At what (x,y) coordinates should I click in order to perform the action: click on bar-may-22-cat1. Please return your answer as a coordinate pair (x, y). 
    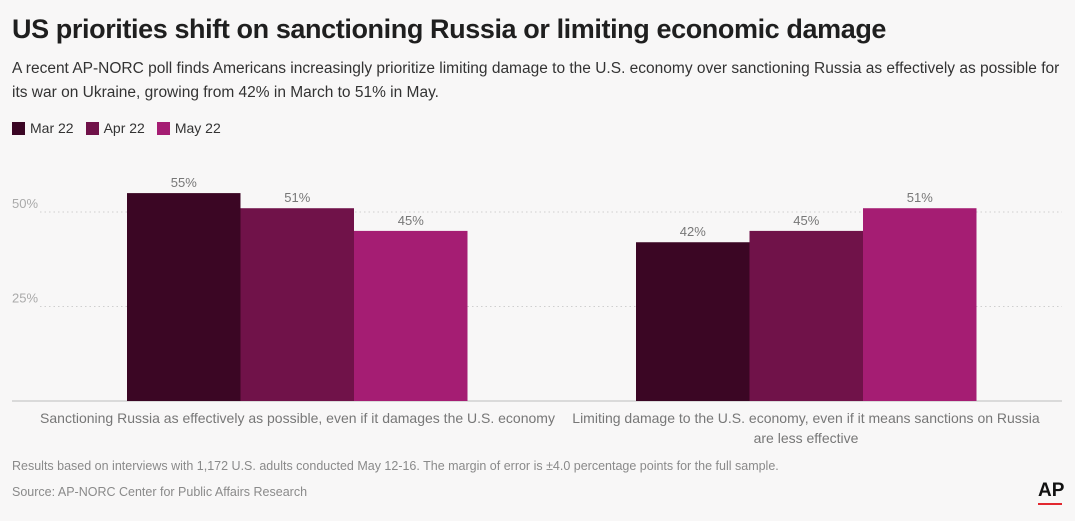
    Looking at the image, I should click on (920, 304).